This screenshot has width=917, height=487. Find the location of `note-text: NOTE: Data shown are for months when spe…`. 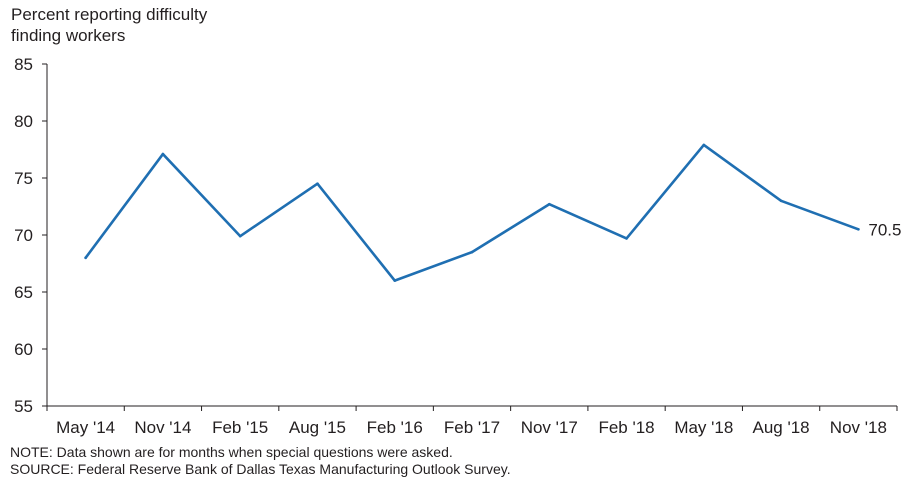

note-text: NOTE: Data shown are for months when spe… is located at coordinates (231, 452).